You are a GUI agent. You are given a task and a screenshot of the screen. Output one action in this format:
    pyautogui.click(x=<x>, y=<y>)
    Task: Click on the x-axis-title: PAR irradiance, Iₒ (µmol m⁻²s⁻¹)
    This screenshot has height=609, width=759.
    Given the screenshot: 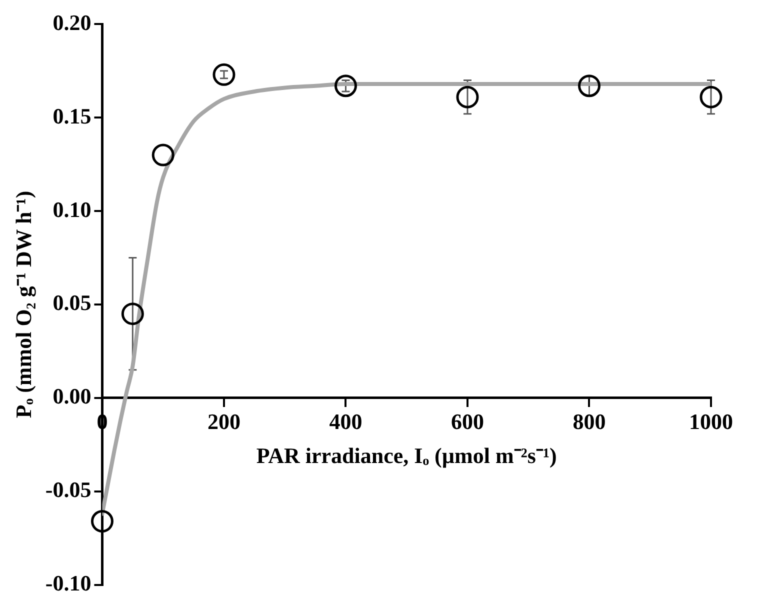 What is the action you would take?
    pyautogui.click(x=406, y=455)
    